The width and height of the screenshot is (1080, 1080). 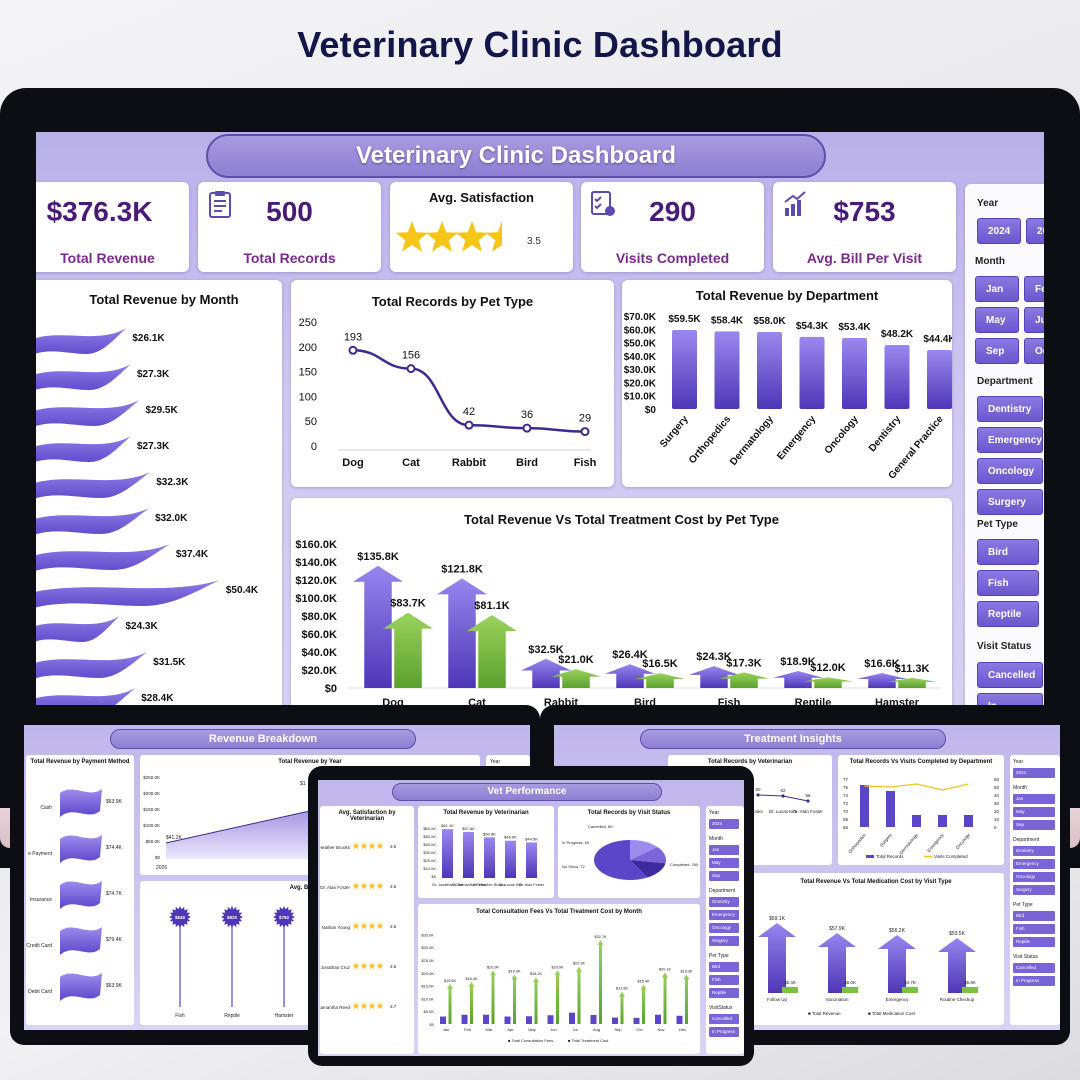 What do you see at coordinates (180, 917) in the screenshot?
I see `bill-value: $849` at bounding box center [180, 917].